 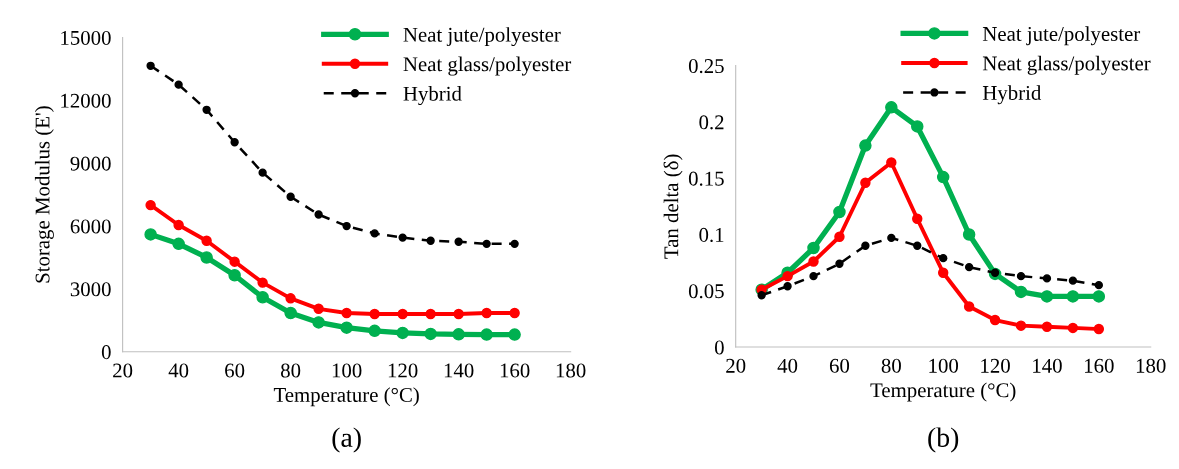 I want to click on y-tick-label: 15000, so click(x=86, y=37).